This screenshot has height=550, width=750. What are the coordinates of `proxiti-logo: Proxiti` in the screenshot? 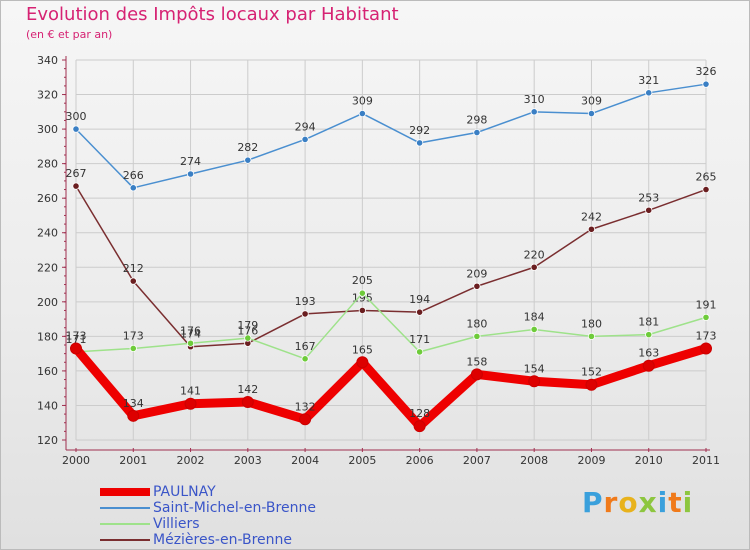 It's located at (637, 502).